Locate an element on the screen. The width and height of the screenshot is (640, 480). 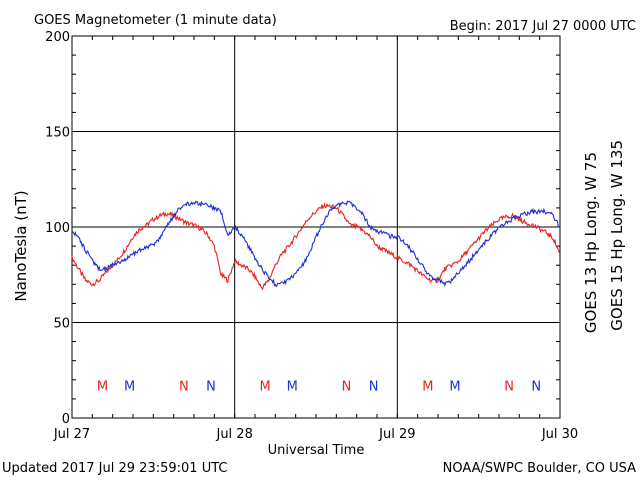
legend-goes13: GOES 13 Hp Long. W 75 is located at coordinates (591, 242).